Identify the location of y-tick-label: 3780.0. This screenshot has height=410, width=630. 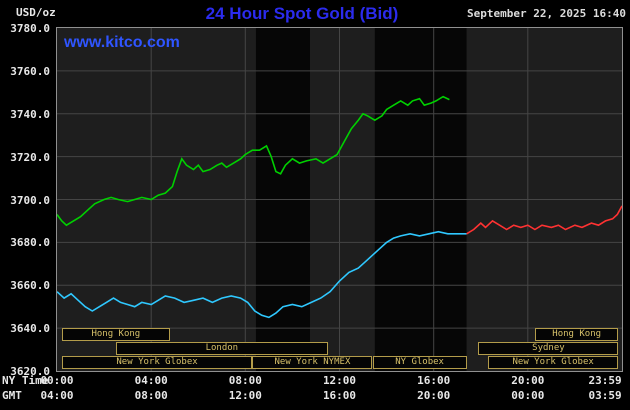
(30, 28).